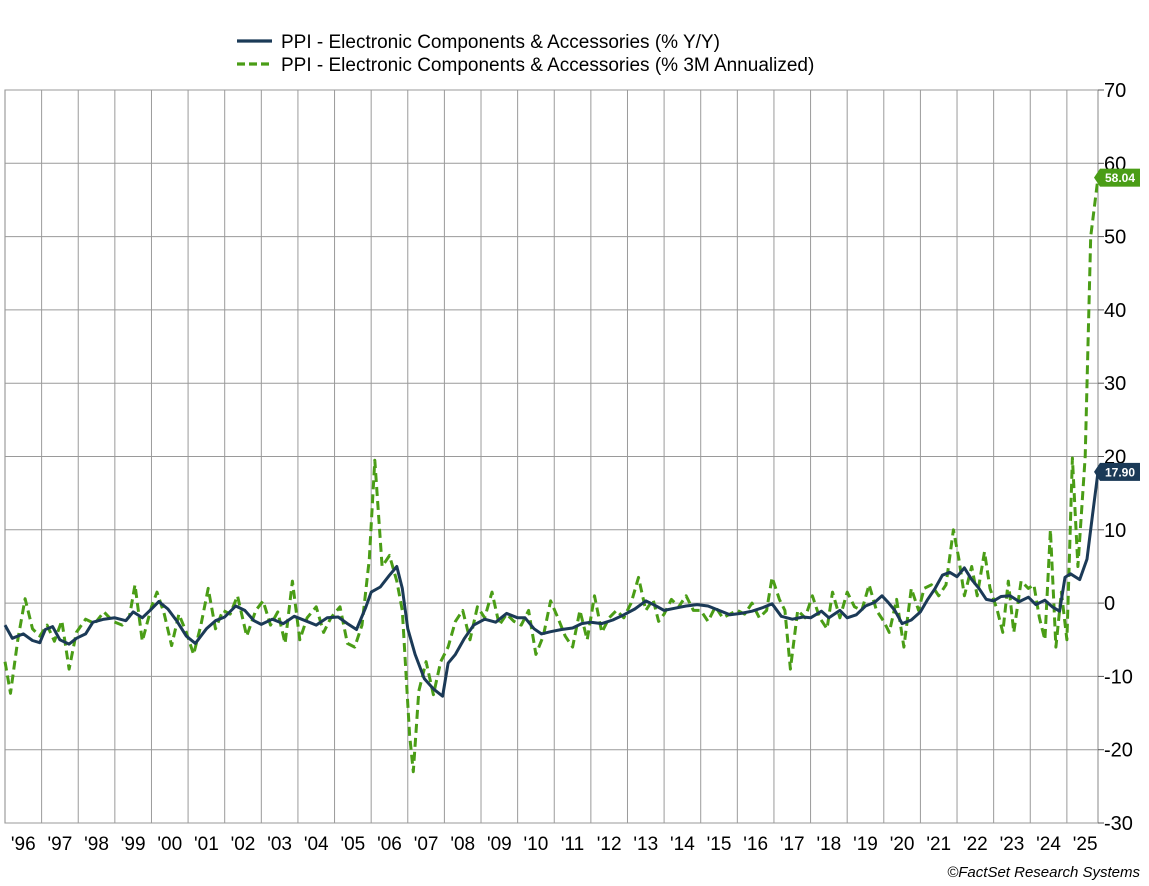 The image size is (1149, 886). Describe the element at coordinates (975, 844) in the screenshot. I see `x-tick-label: '22` at that location.